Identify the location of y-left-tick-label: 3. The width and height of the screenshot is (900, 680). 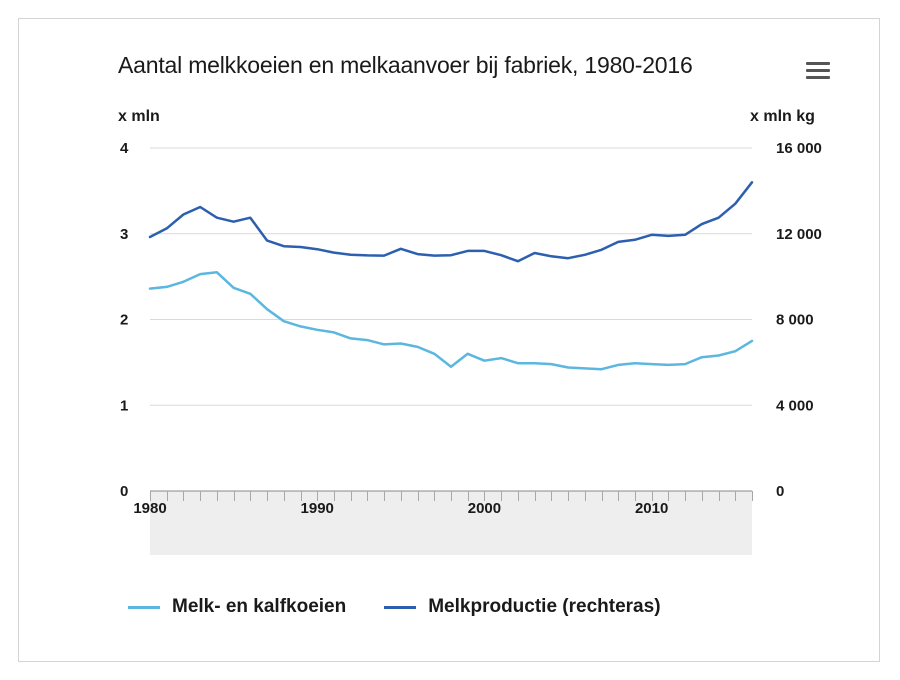
(124, 234).